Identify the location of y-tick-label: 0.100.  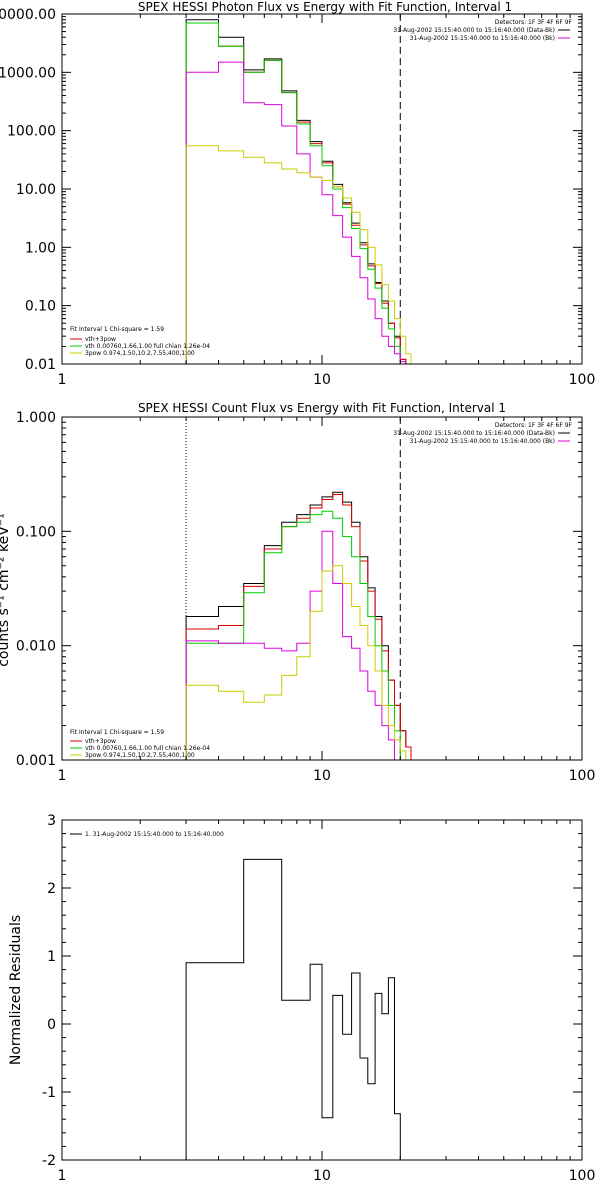
(36, 532).